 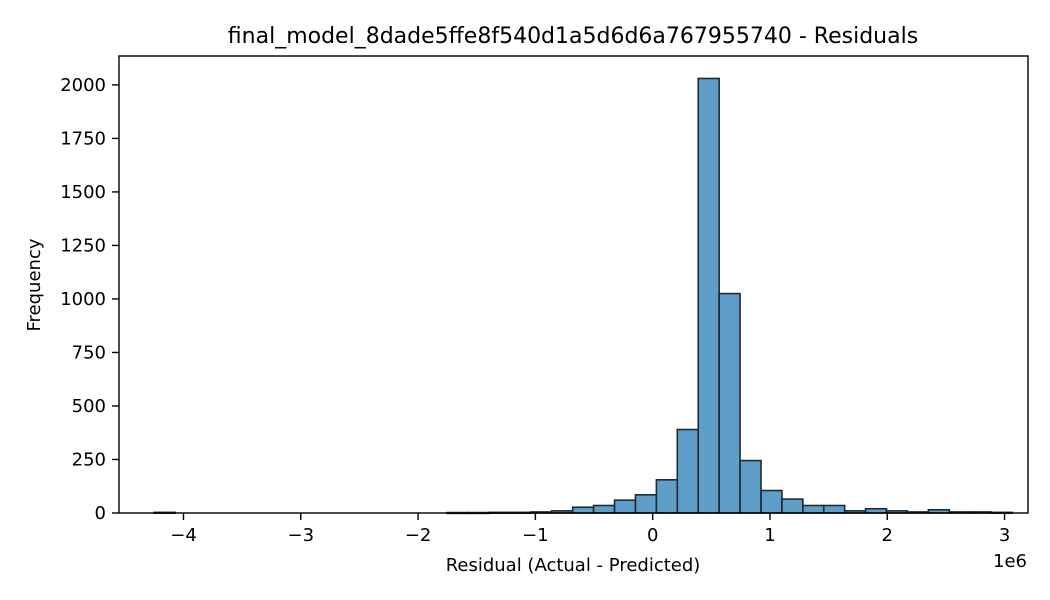 What do you see at coordinates (83, 138) in the screenshot?
I see `y-tick-label: 1750` at bounding box center [83, 138].